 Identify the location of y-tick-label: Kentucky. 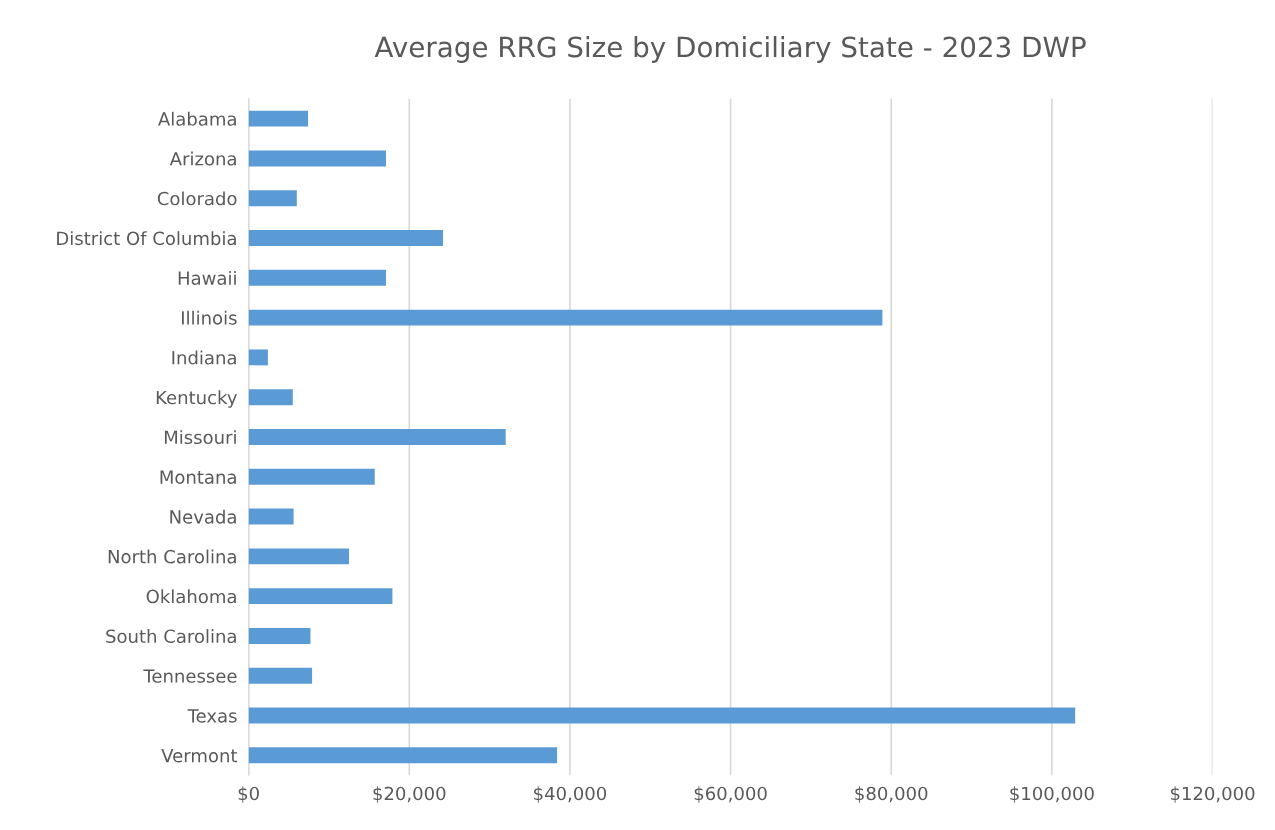
(196, 399).